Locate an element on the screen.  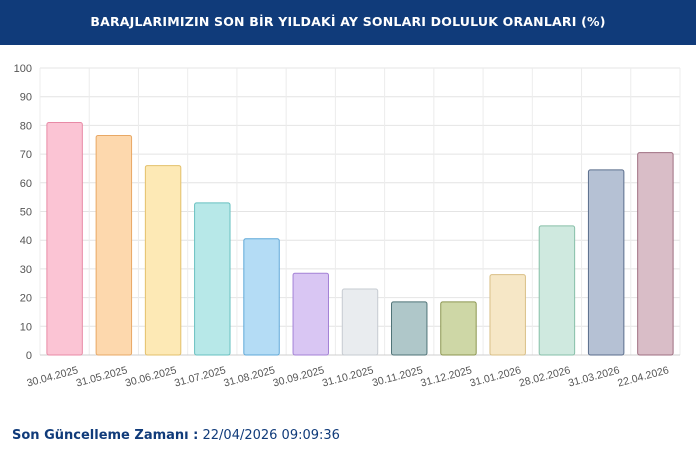
x-tick-label: 31.01.2026 is located at coordinates (496, 376).